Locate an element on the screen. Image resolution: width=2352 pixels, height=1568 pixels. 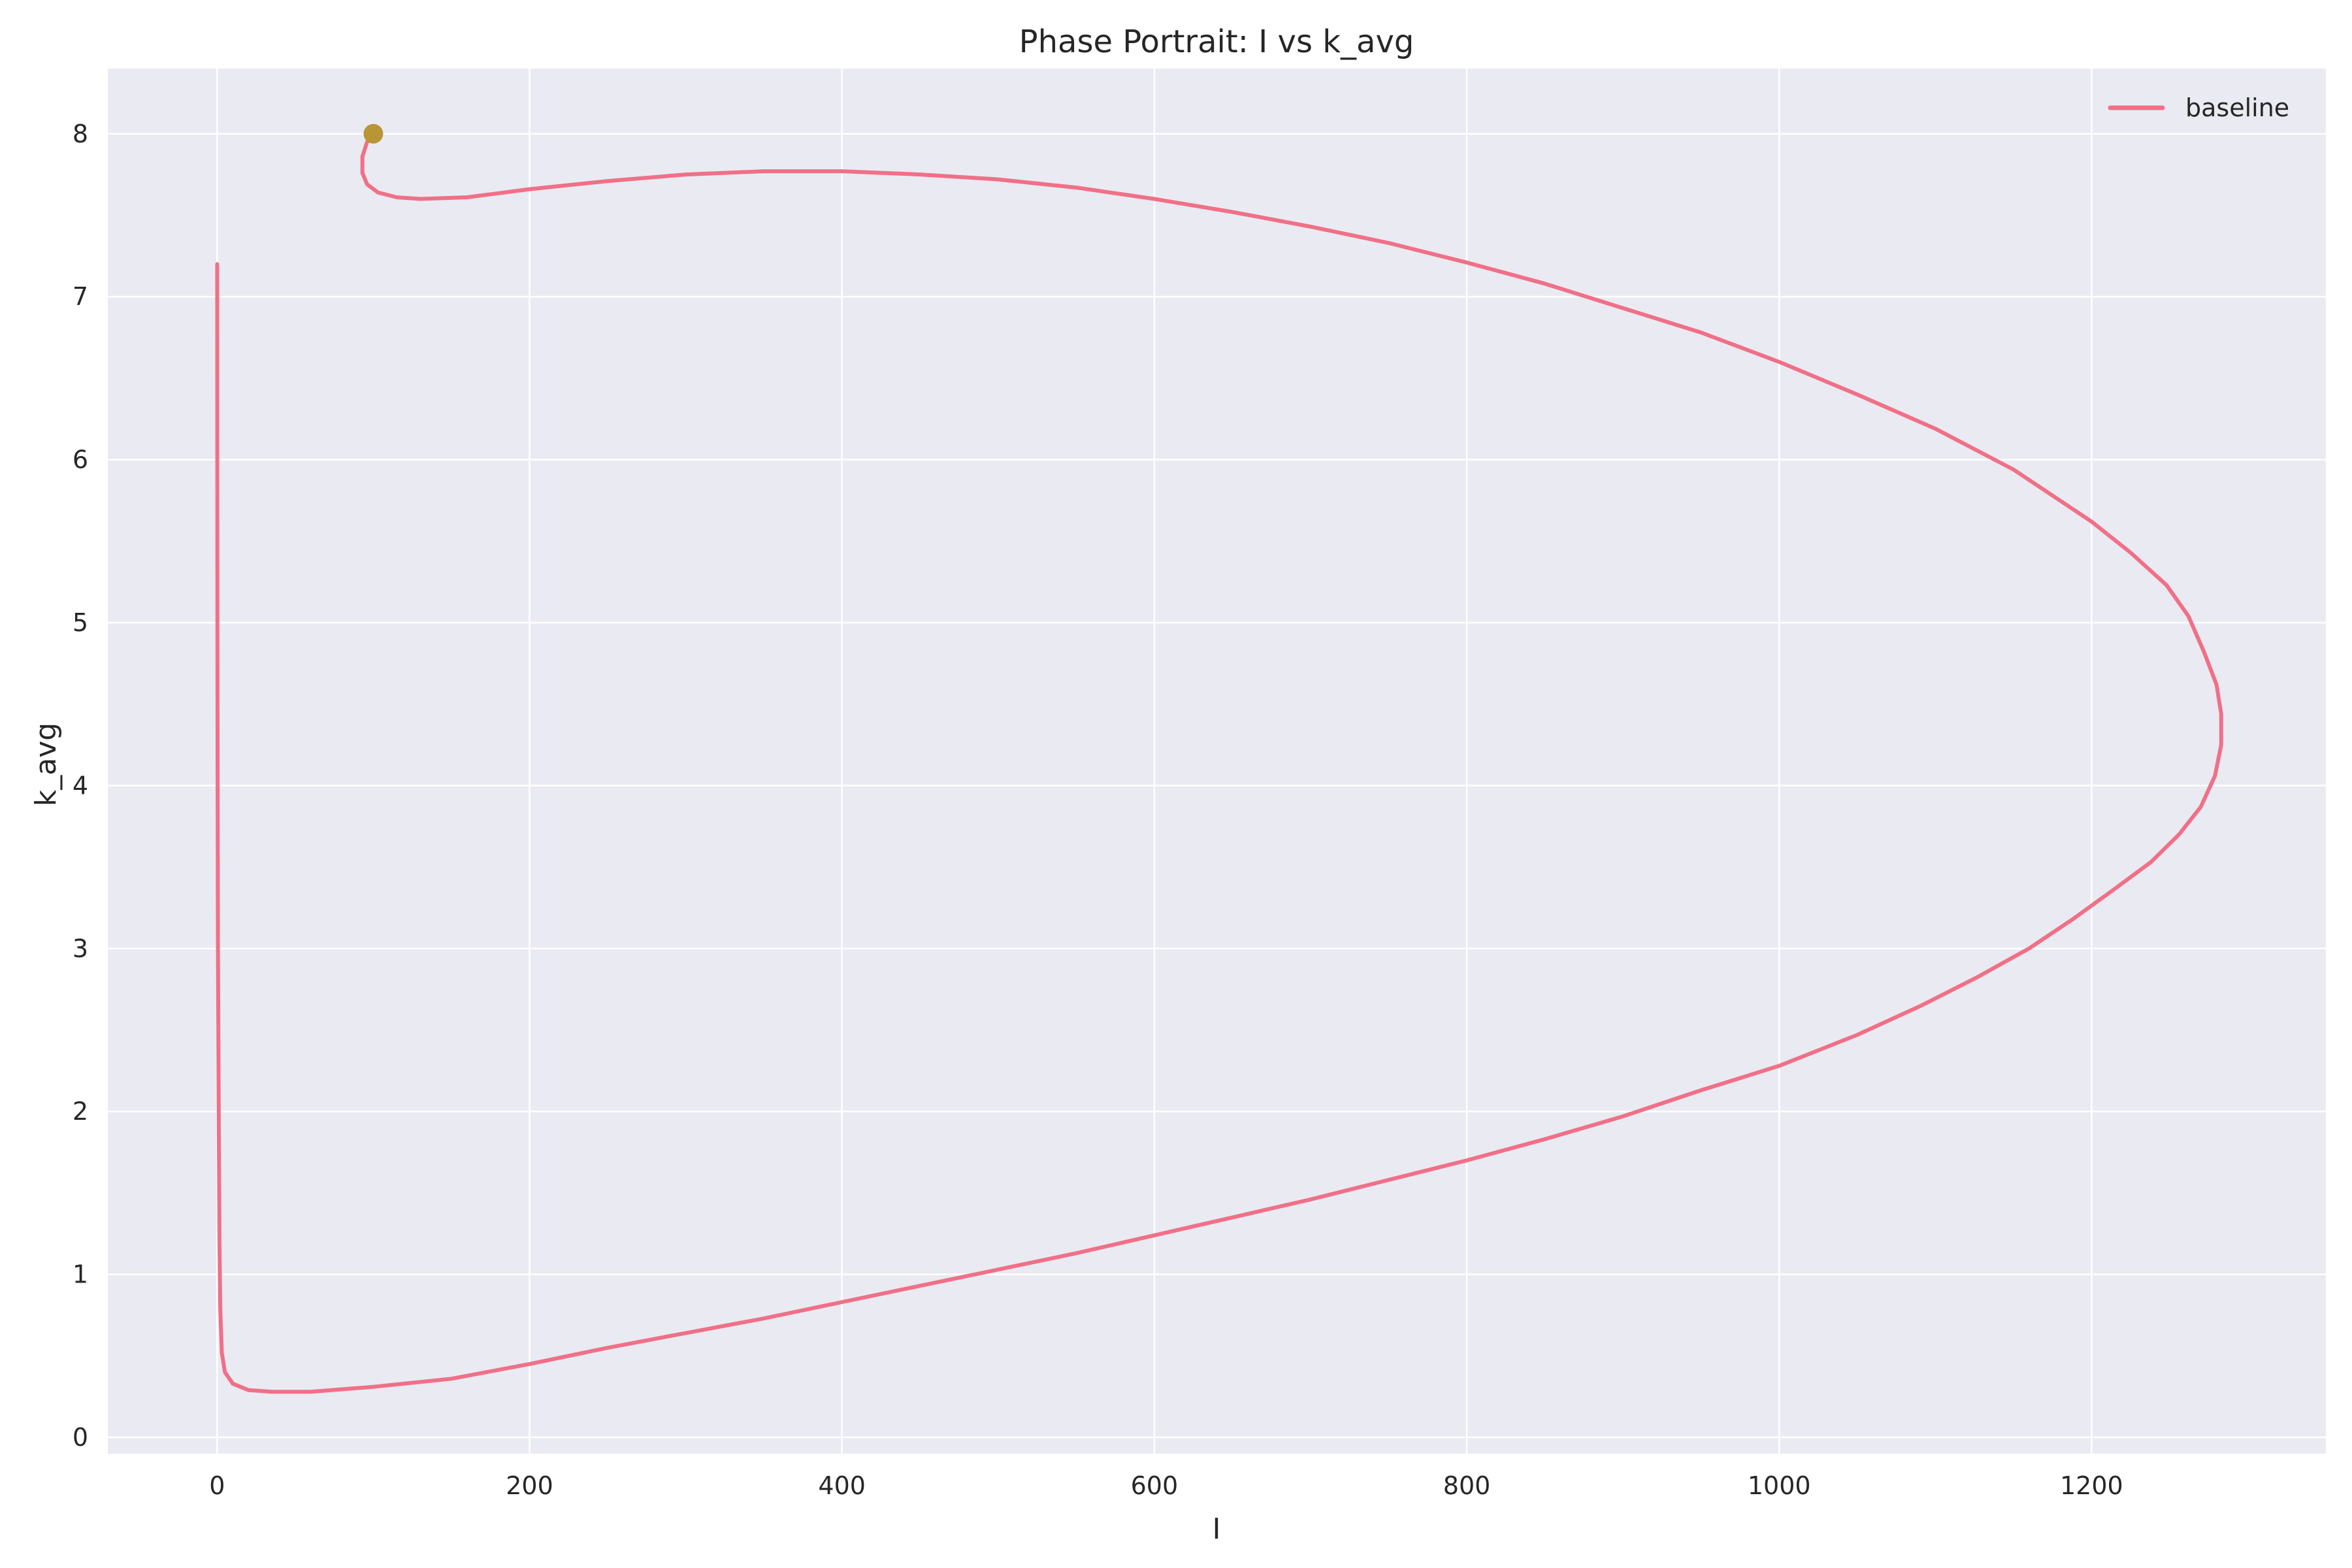
y-tick-label: 0 is located at coordinates (80, 1437).